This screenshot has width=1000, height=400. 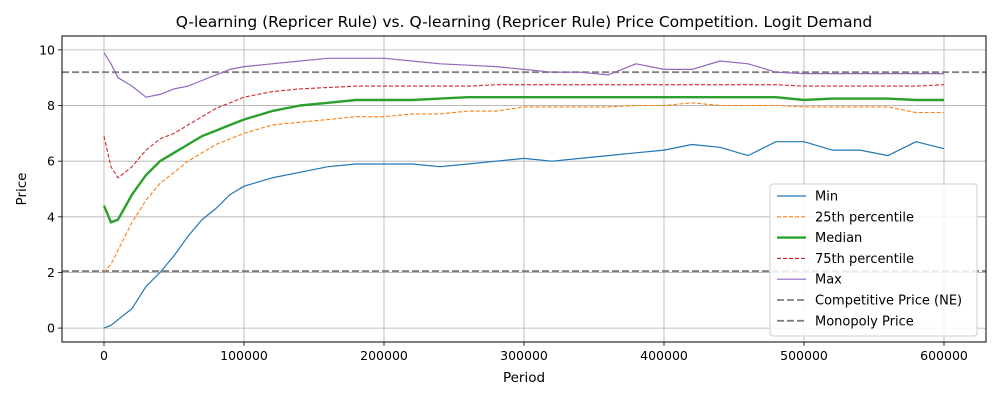 I want to click on series-line, so click(x=523, y=75).